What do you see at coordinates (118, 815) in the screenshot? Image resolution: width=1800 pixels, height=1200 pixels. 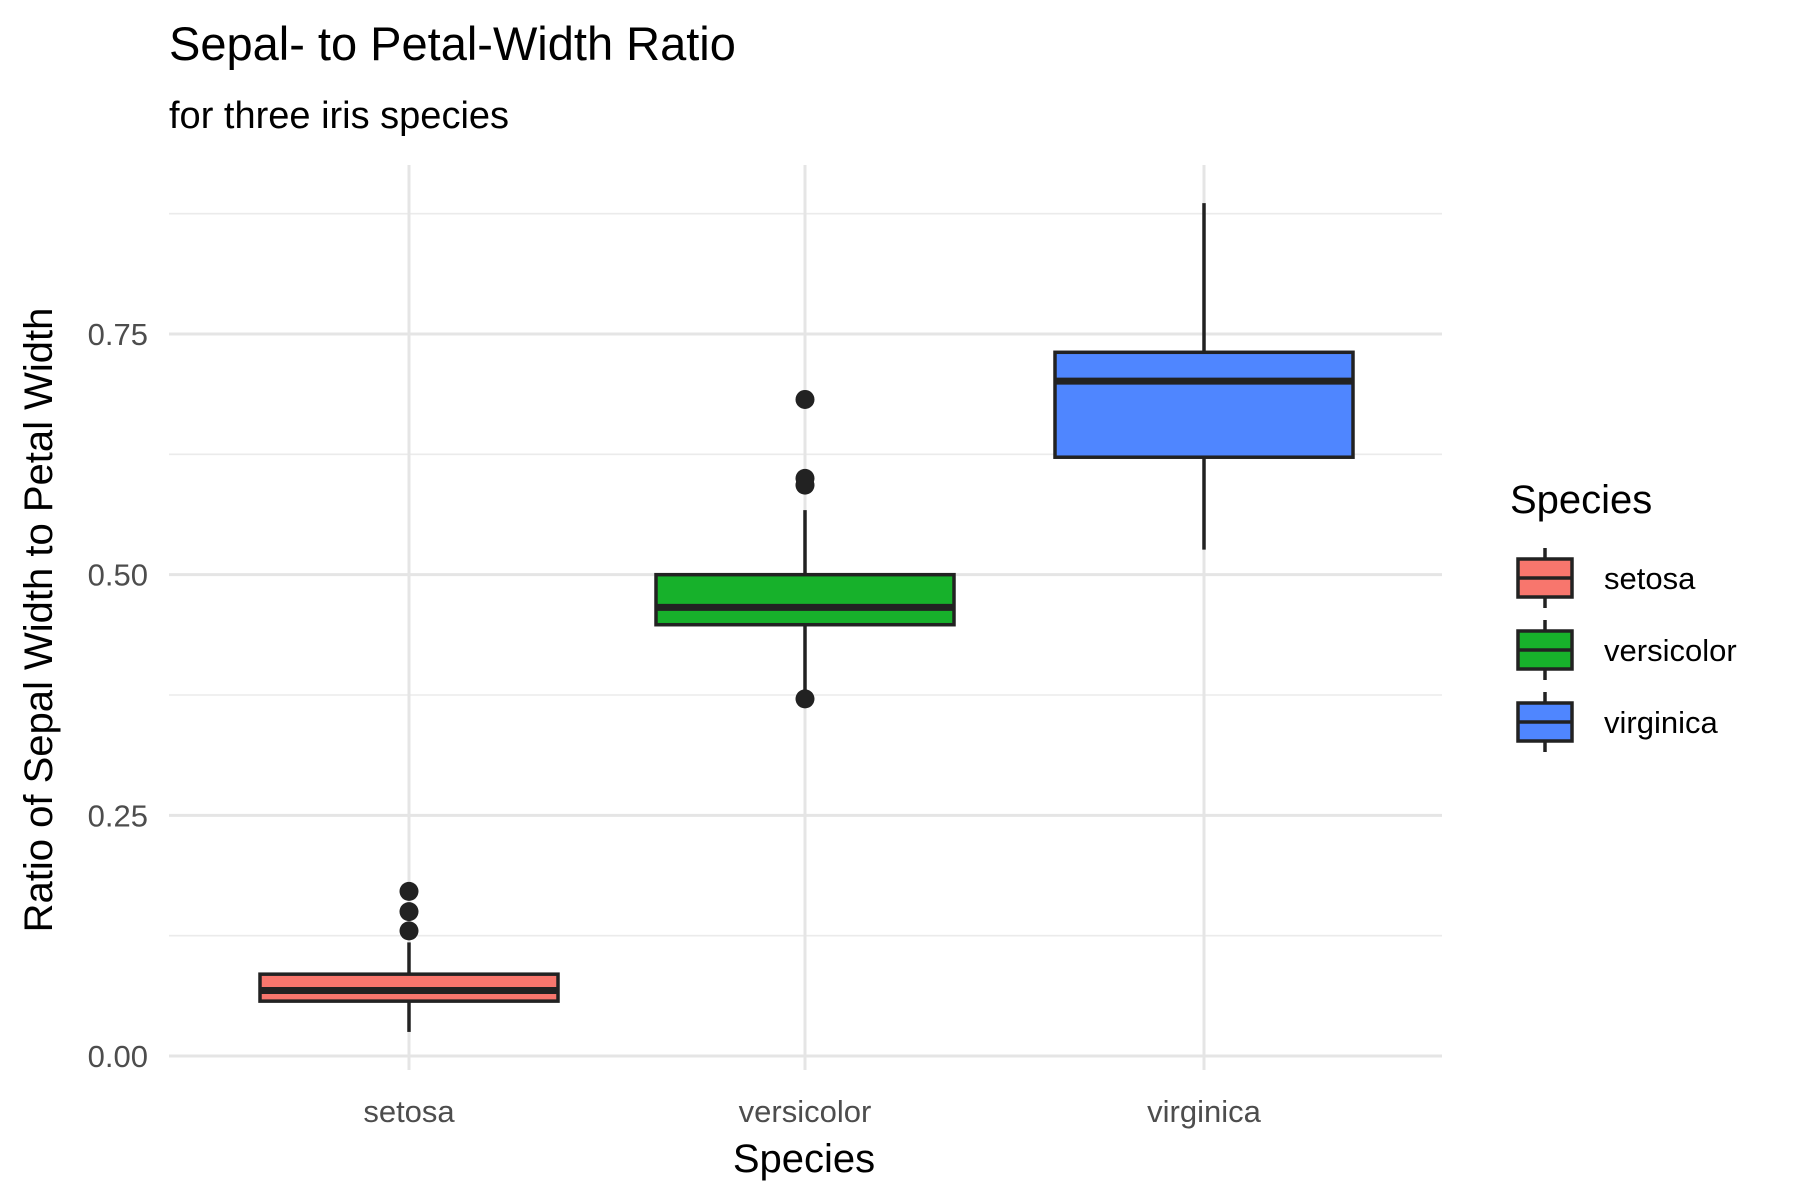 I see `y-tick-label: 0.25` at bounding box center [118, 815].